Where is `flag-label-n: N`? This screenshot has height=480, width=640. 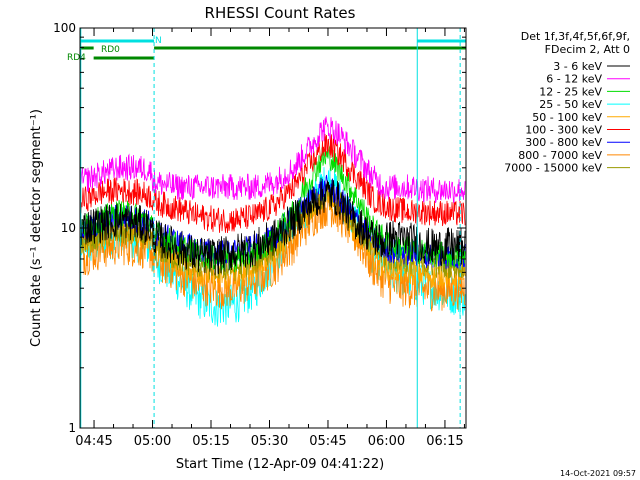 flag-label-n: N is located at coordinates (158, 41).